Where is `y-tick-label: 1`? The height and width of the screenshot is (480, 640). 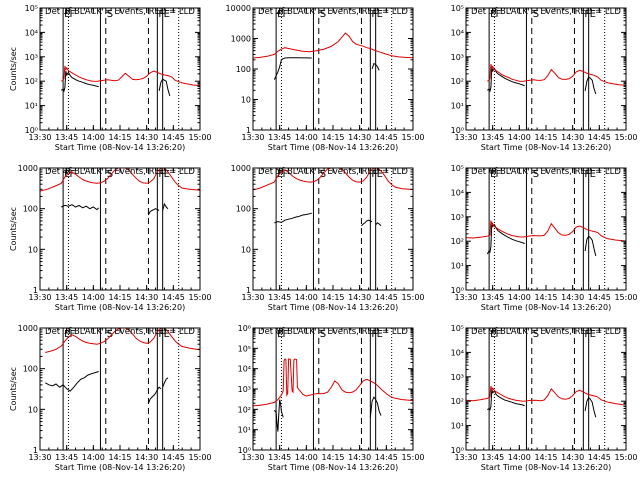 y-tick-label: 1 is located at coordinates (248, 290).